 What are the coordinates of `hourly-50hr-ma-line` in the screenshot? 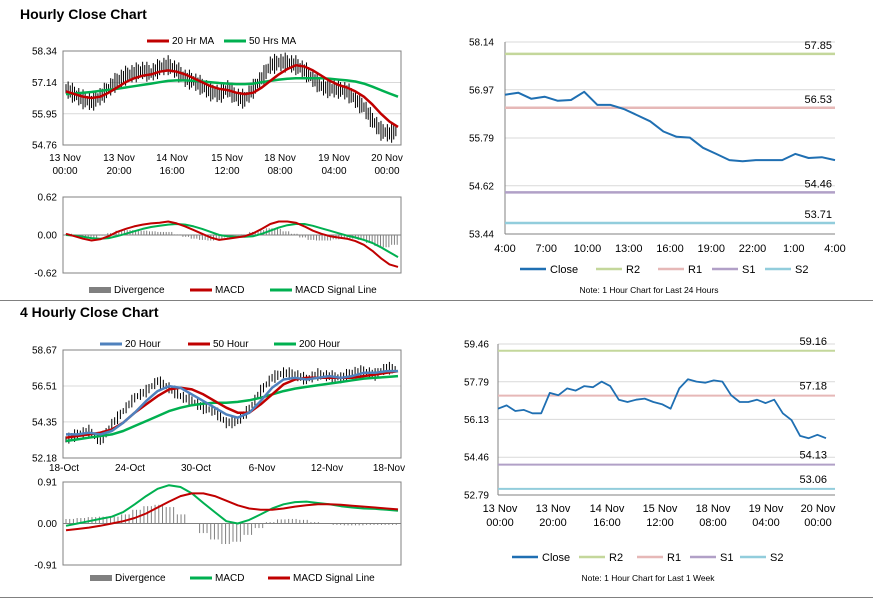 It's located at (232, 87).